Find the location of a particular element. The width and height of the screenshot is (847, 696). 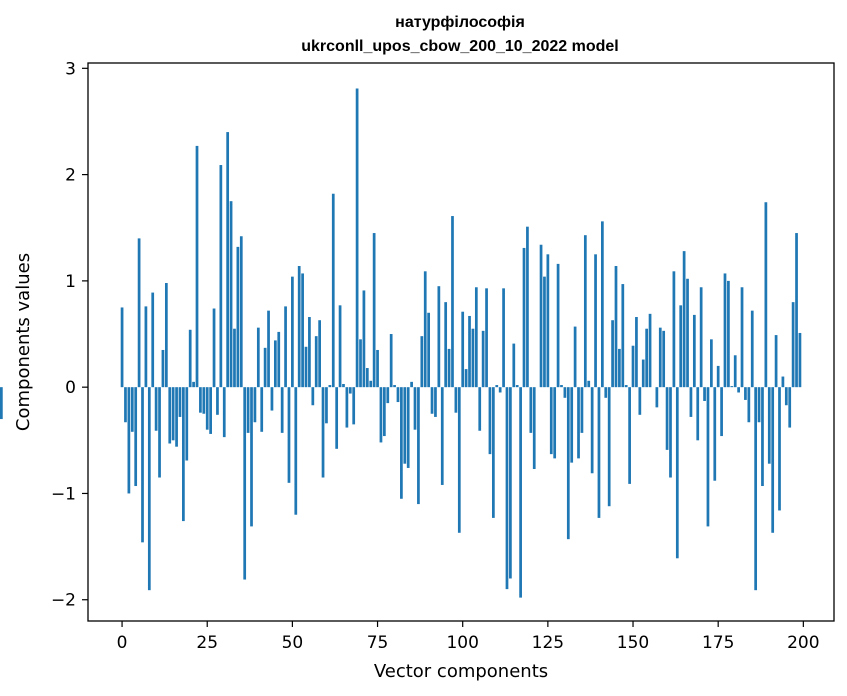

y-tick-label: 0 is located at coordinates (70, 388).